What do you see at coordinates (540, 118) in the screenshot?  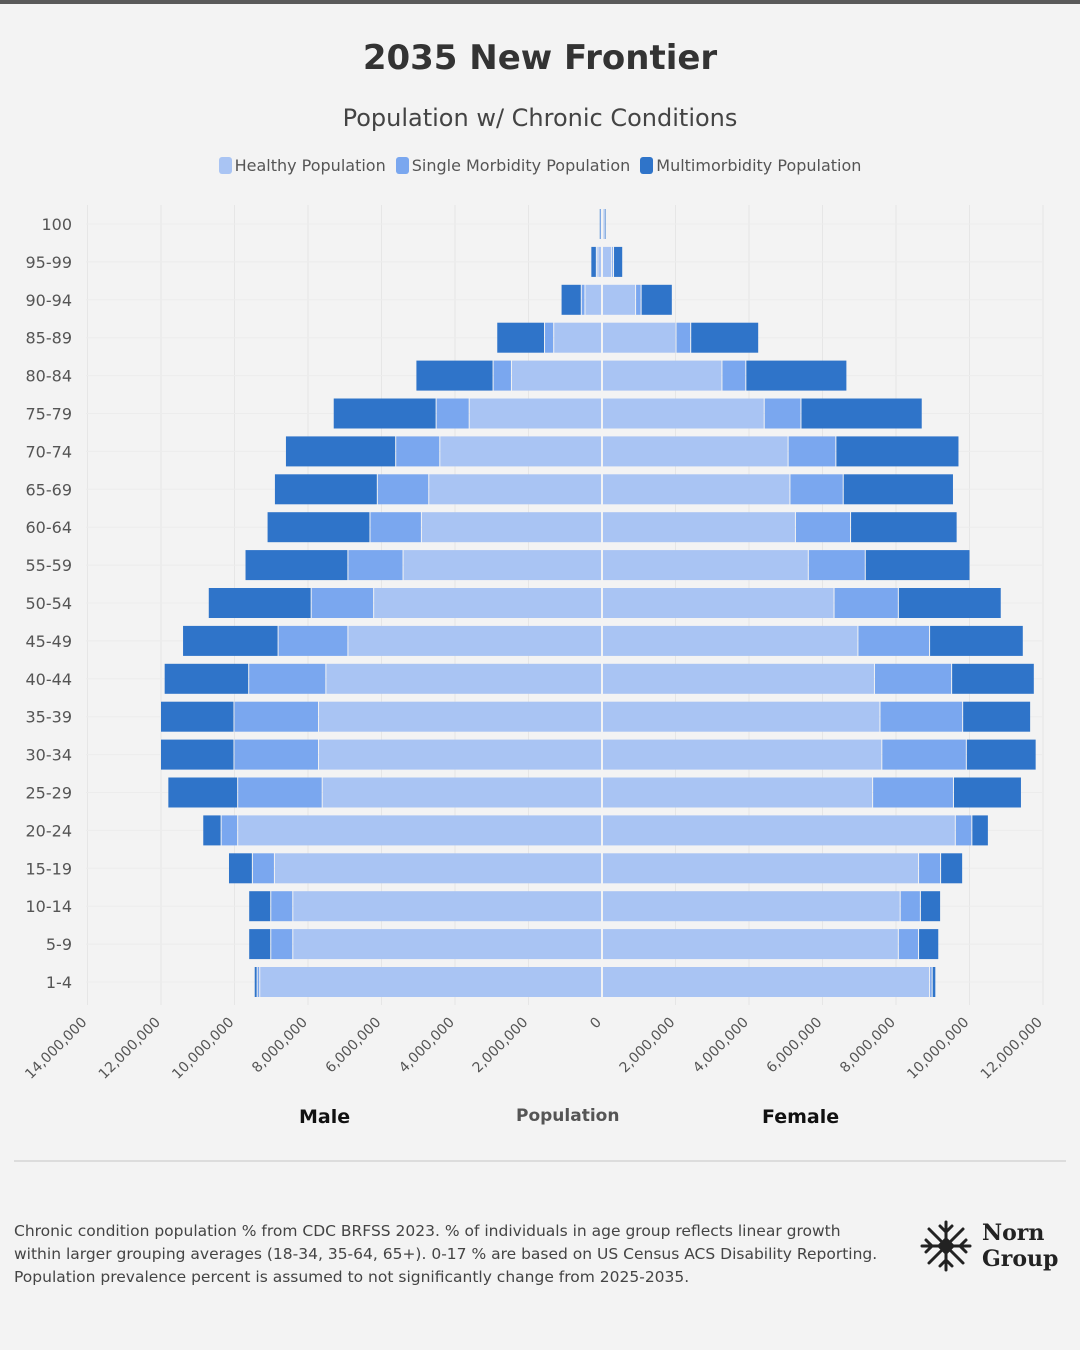 I see `chart-subtitle: Population w/ Chronic Conditions` at bounding box center [540, 118].